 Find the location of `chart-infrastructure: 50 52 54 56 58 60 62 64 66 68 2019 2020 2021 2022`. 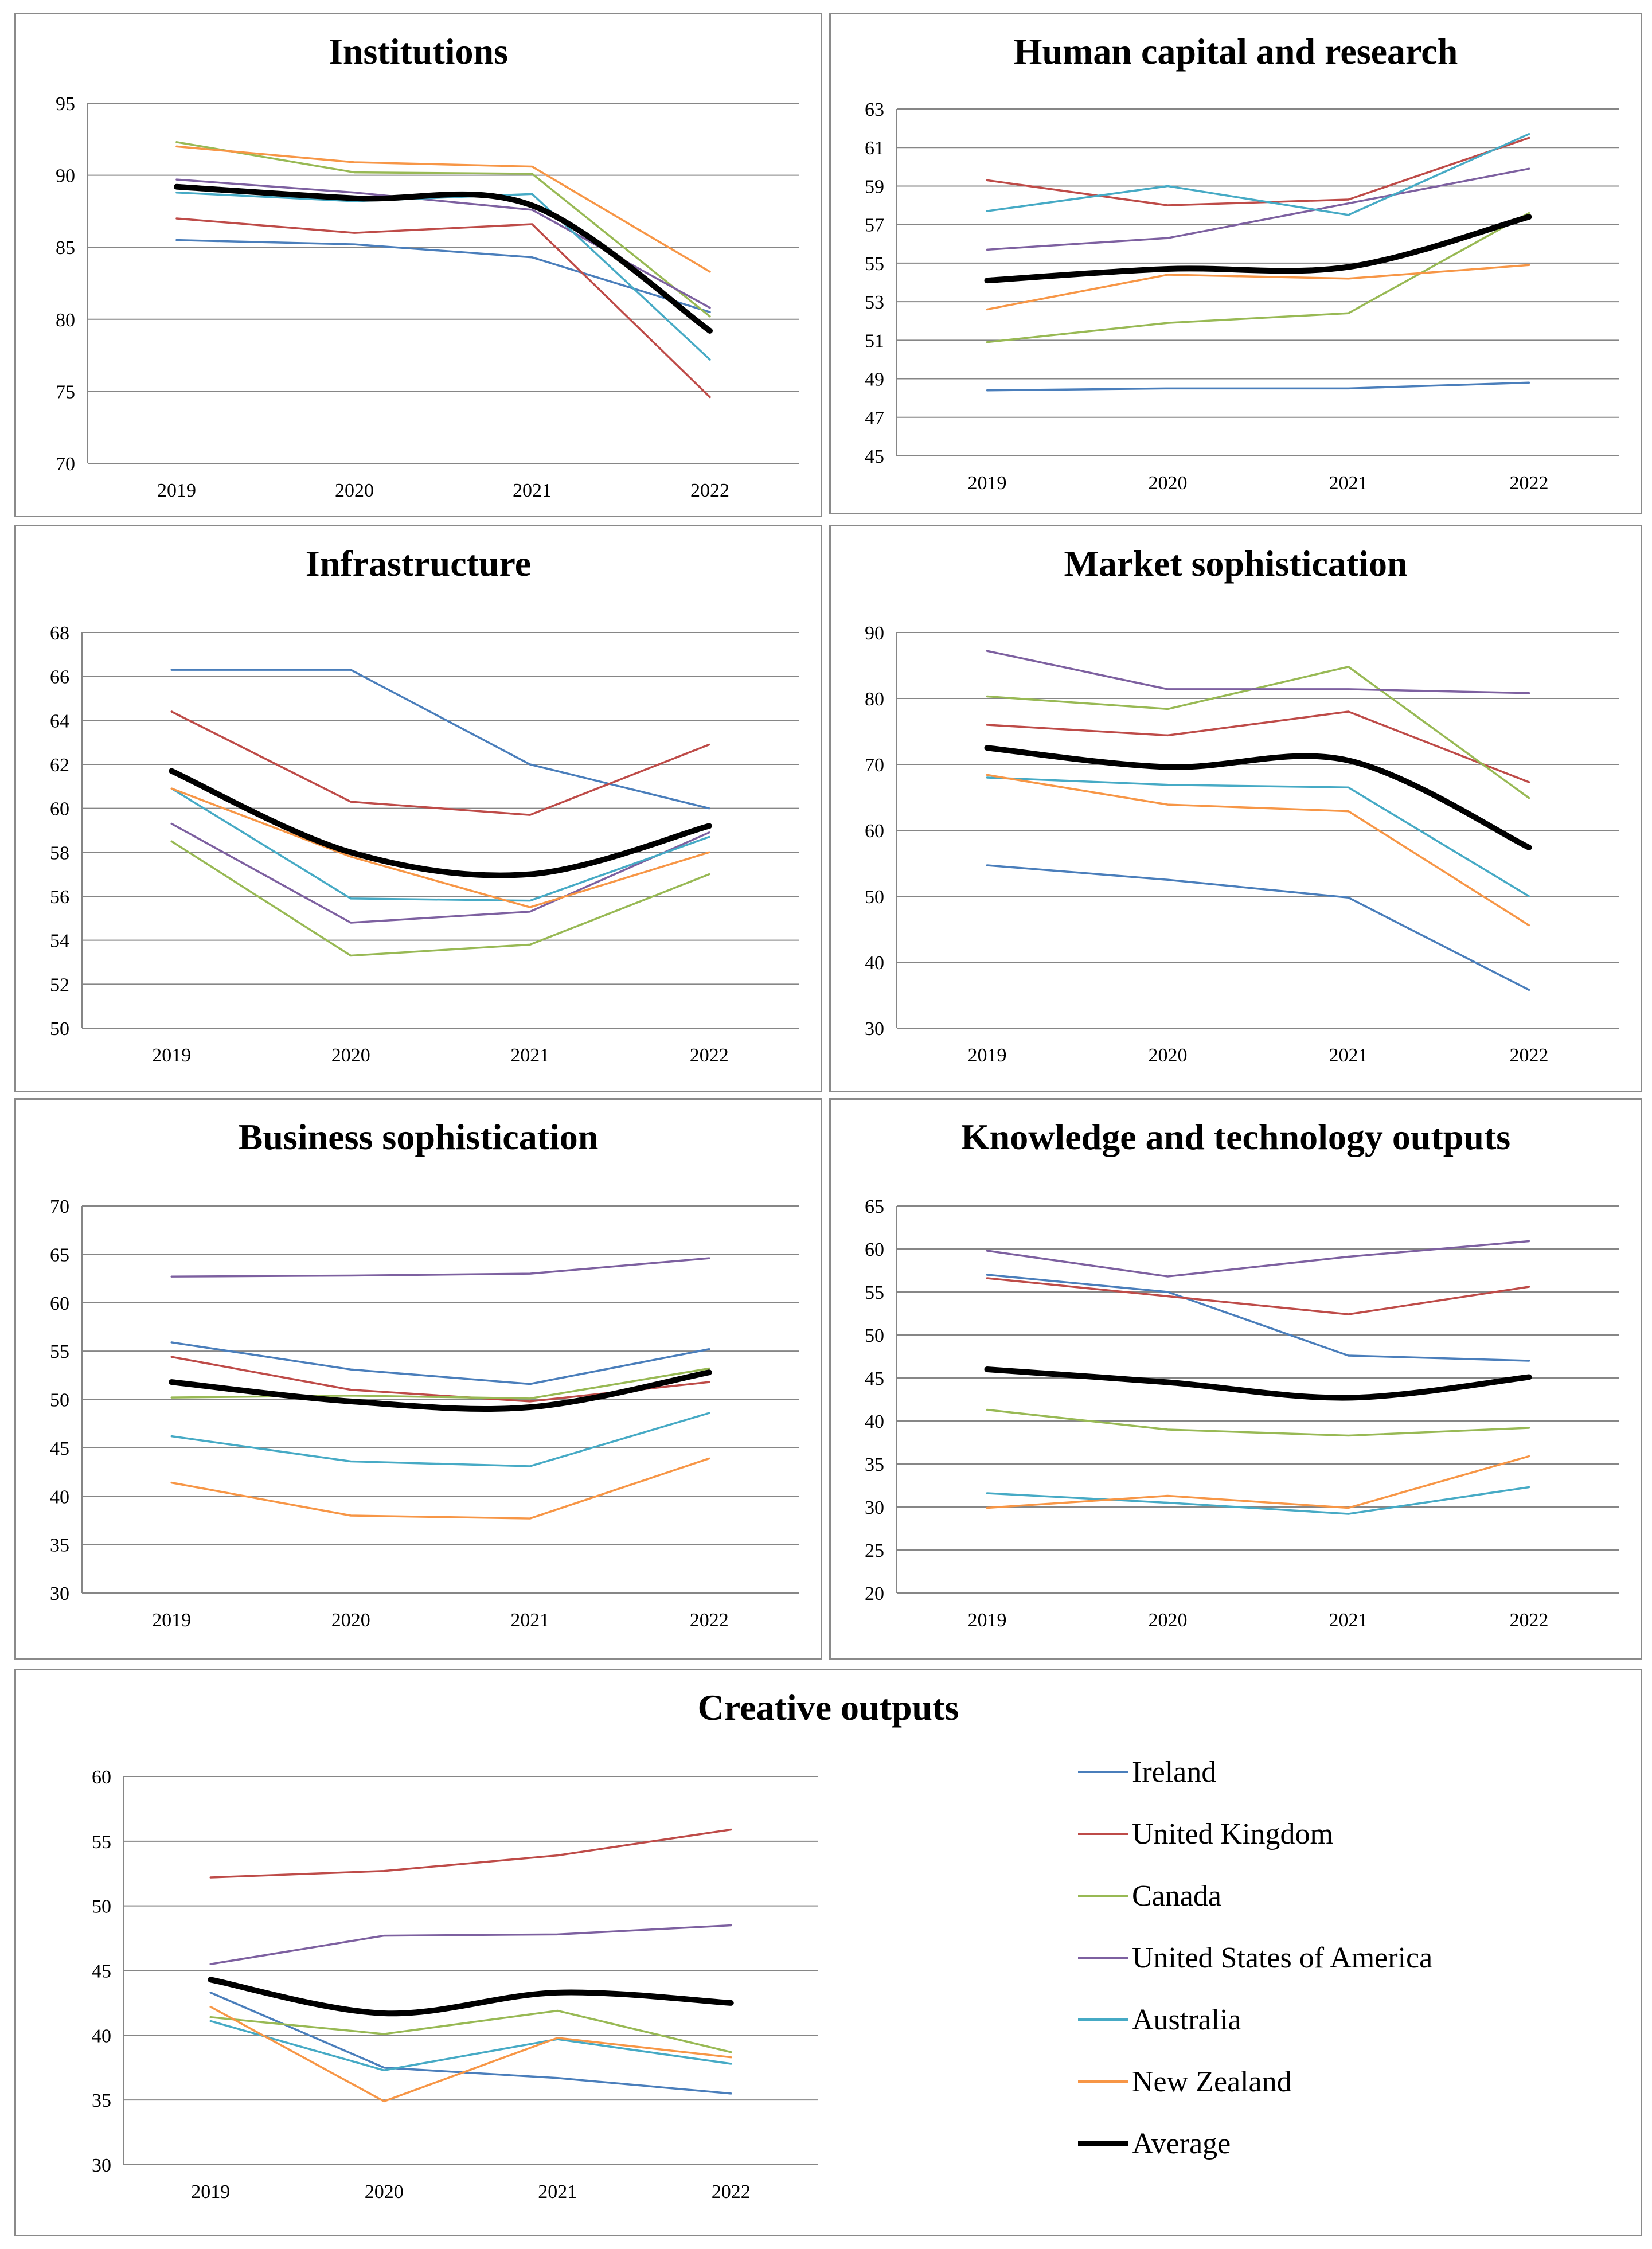

chart-infrastructure: 50 52 54 56 58 60 62 64 66 68 2019 2020 2021 2022 is located at coordinates (425, 844).